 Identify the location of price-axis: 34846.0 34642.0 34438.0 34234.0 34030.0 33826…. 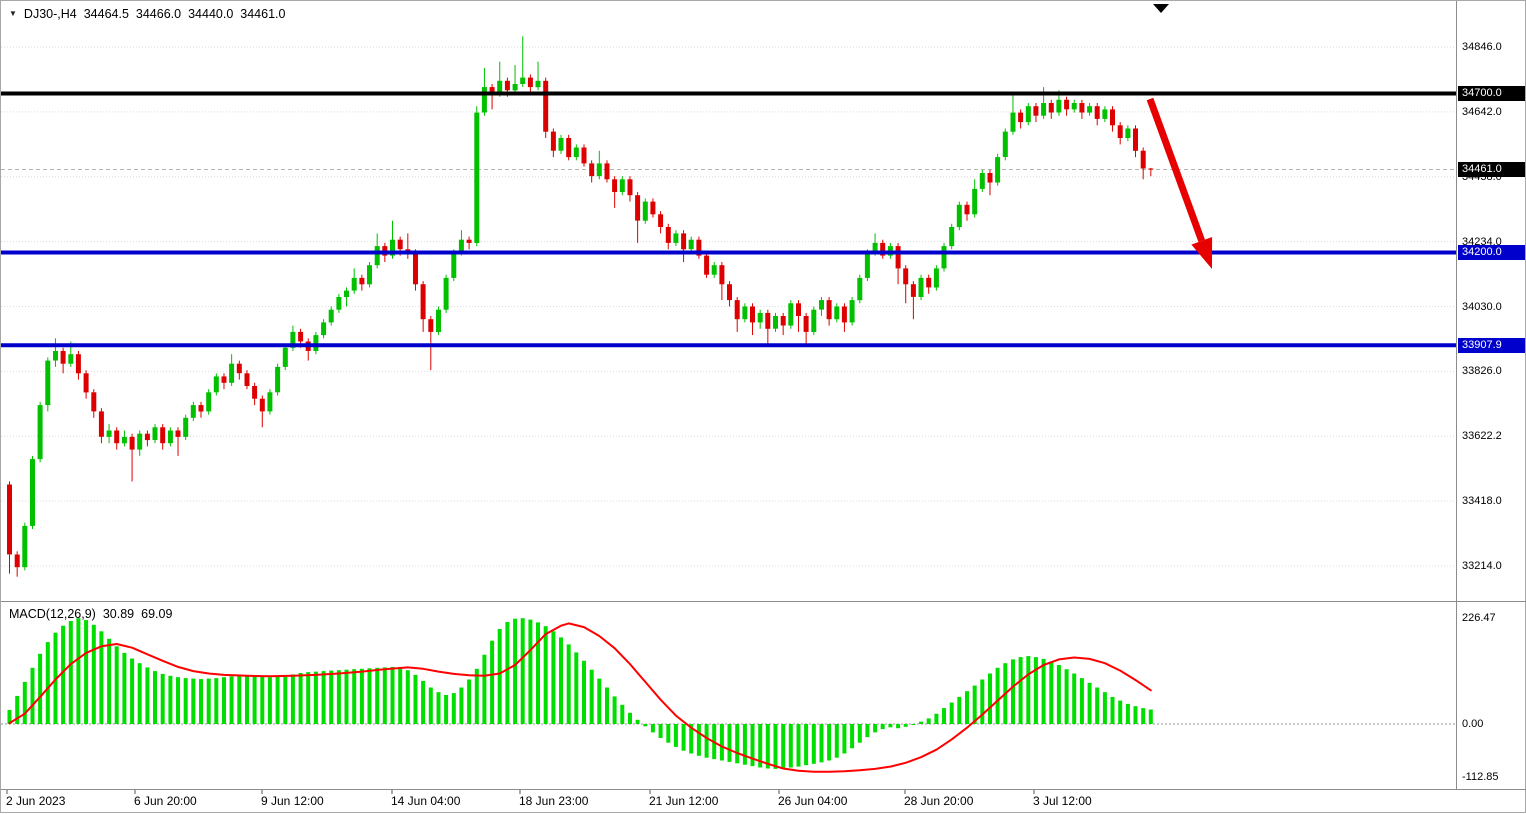
(1491, 395).